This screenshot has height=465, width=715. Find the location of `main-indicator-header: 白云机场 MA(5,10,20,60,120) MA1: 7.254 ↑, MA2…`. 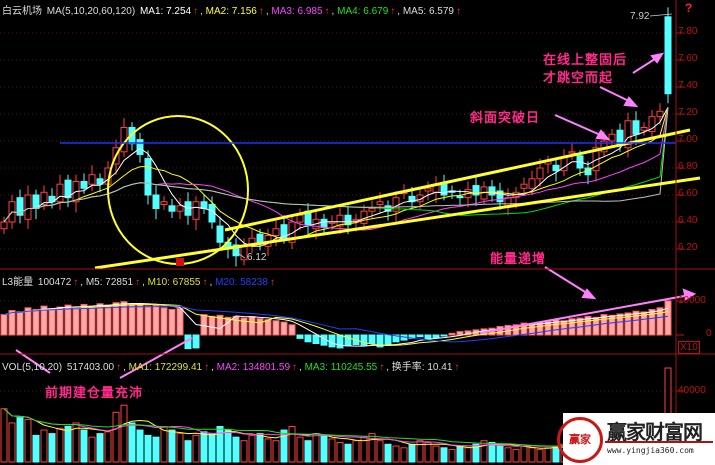

main-indicator-header: 白云机场 MA(5,10,20,60,120) MA1: 7.254 ↑, MA2… is located at coordinates (231, 11).